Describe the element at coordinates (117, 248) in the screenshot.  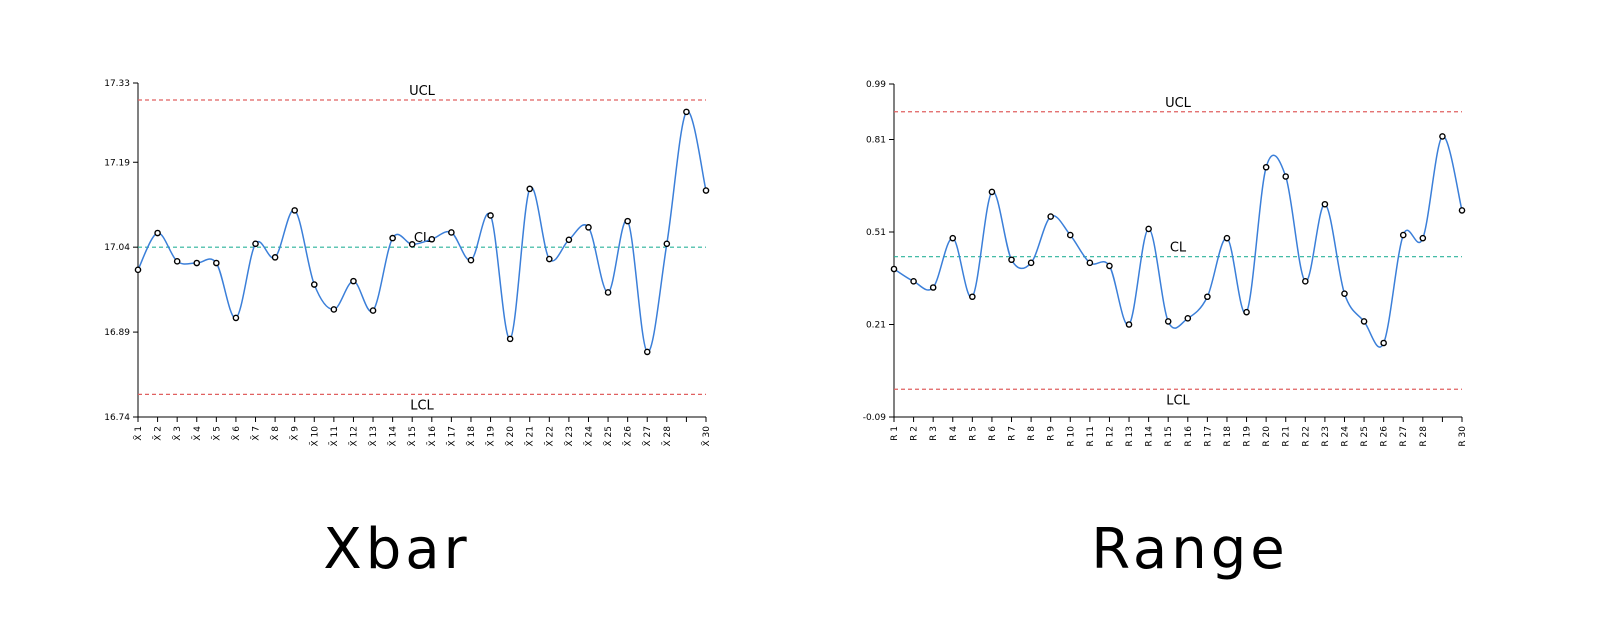
I see `y-tick-label: 17.04` at that location.